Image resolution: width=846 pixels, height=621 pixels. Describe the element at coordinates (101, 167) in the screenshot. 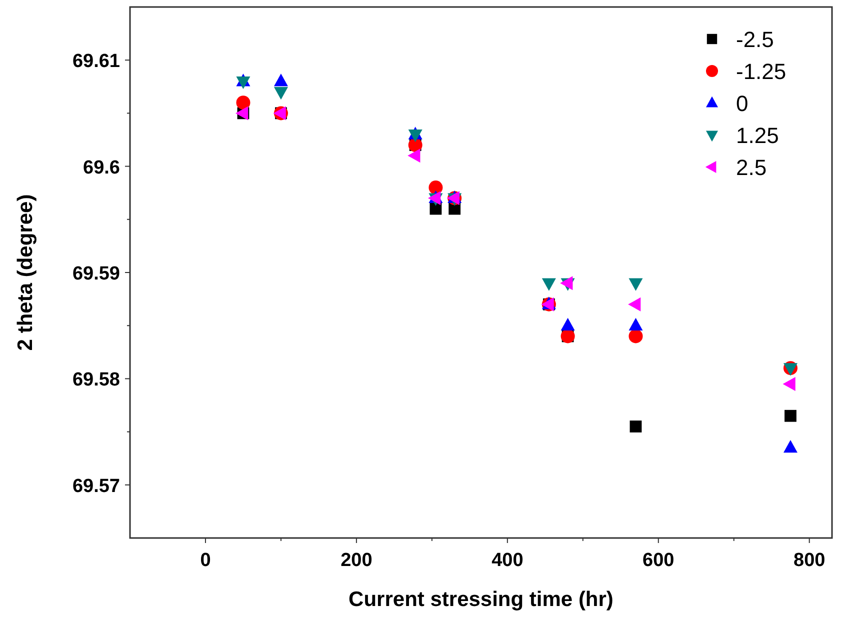

I see `y-tick-label: 69.6` at that location.